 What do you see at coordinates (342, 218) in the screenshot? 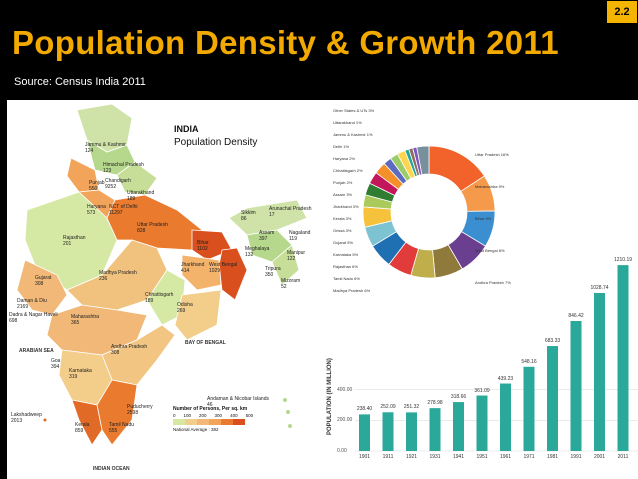
I see `donut-label: Kerala 3%` at bounding box center [342, 218].